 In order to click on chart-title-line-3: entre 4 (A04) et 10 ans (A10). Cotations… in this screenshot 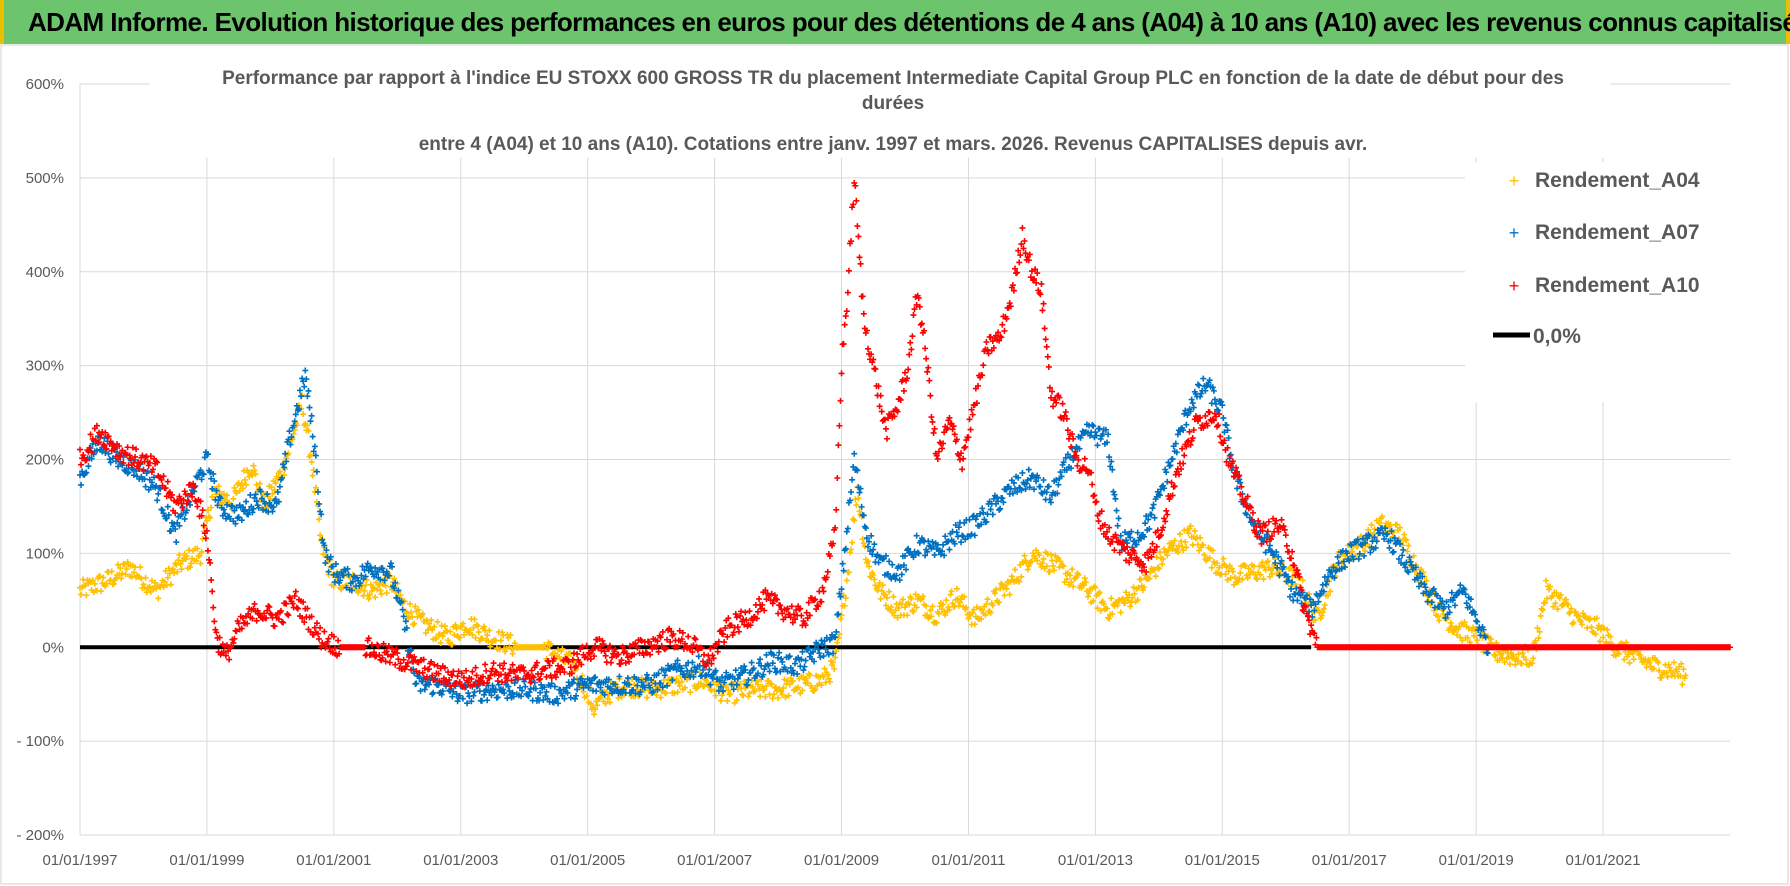, I will do `click(893, 144)`.